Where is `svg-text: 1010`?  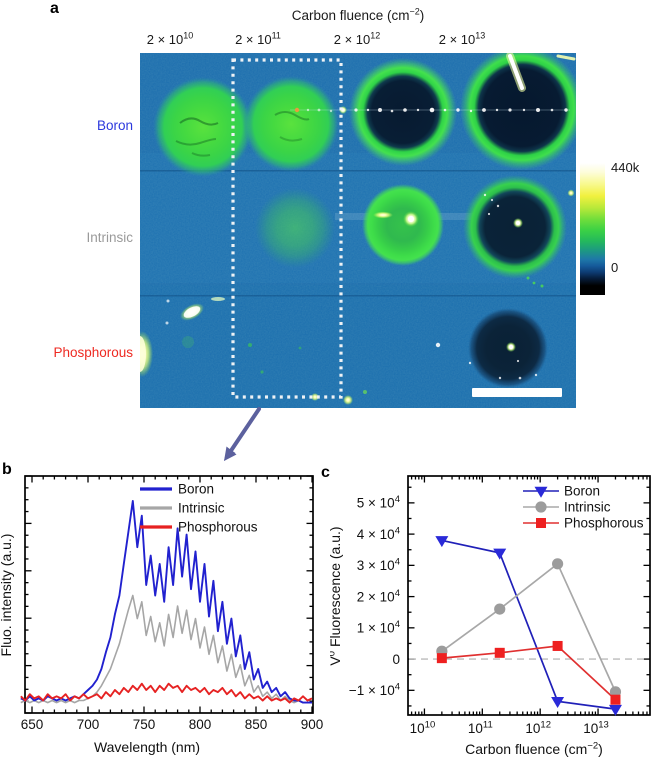 svg-text: 1010 is located at coordinates (423, 728).